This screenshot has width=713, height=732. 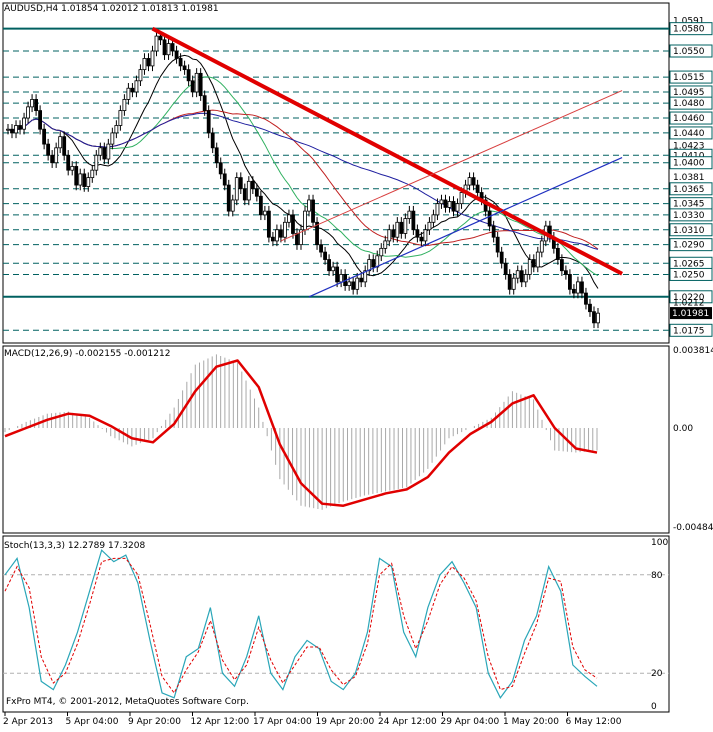 What do you see at coordinates (693, 351) in the screenshot?
I see `macd-axis-label: 0.003814` at bounding box center [693, 351].